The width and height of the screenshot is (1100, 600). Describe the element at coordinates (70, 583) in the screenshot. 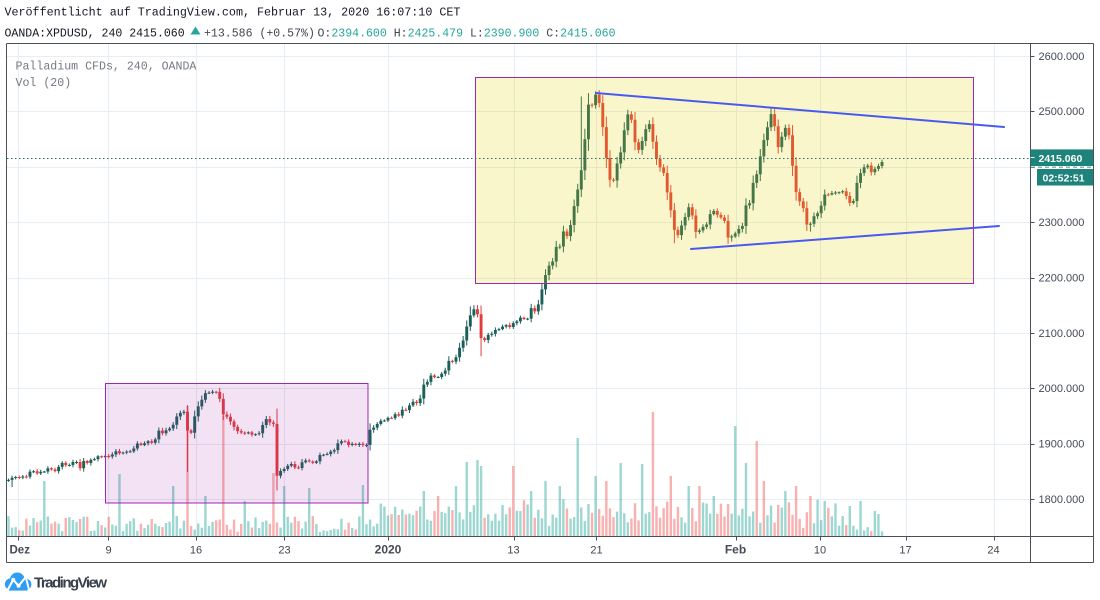

I see `svg-text: TradingView` at that location.